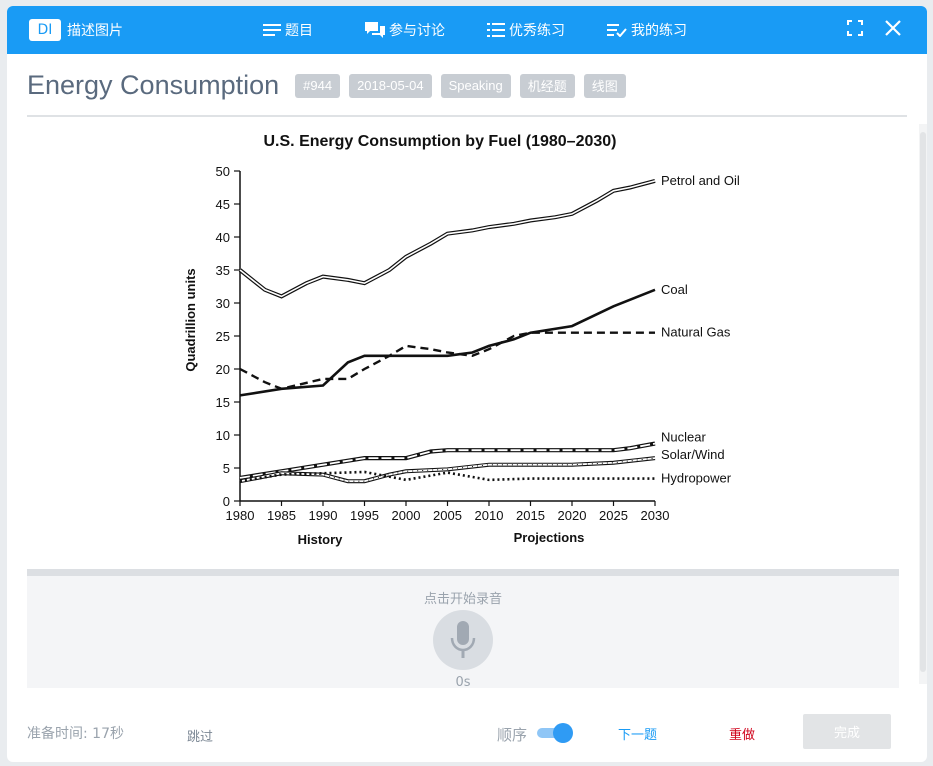 This screenshot has width=933, height=766. Describe the element at coordinates (462, 599) in the screenshot. I see `record-hint: 点击开始录音` at that location.